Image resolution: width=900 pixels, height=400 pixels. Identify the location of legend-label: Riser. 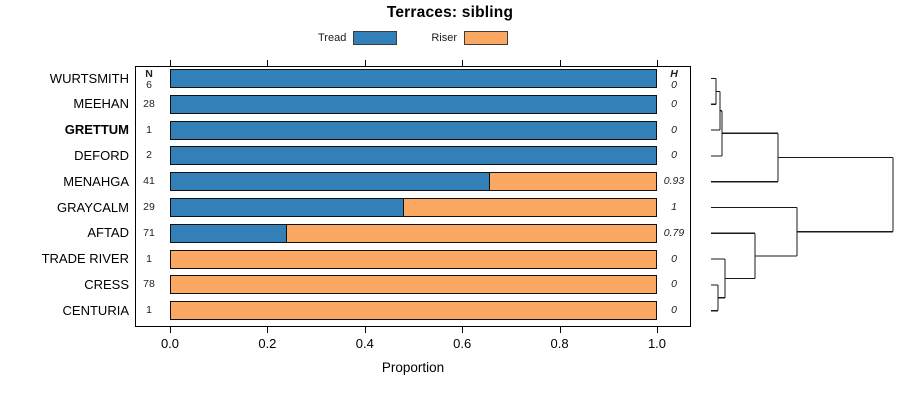
(444, 37).